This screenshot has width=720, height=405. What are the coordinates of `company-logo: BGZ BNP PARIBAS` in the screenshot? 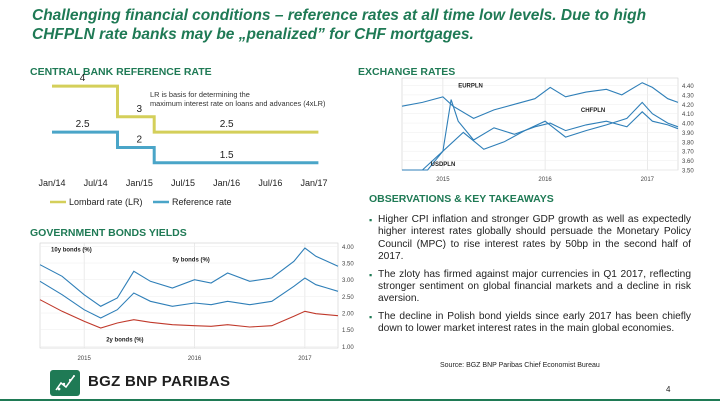 It's located at (150, 383).